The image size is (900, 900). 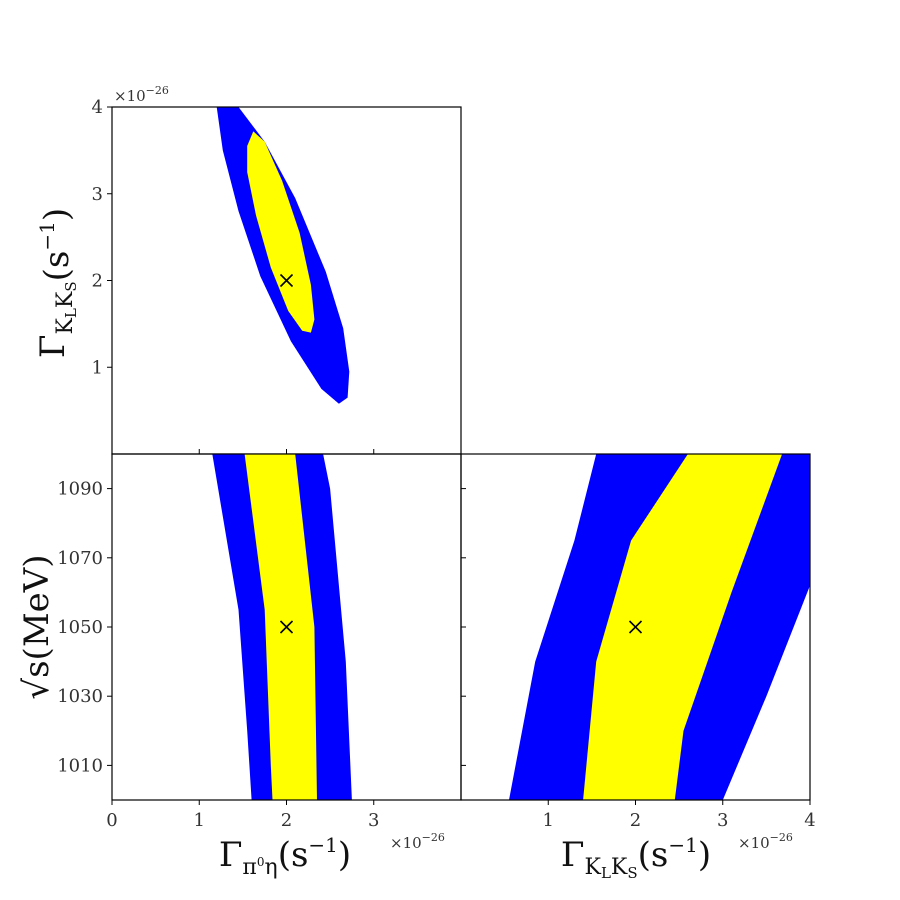 What do you see at coordinates (97, 194) in the screenshot?
I see `y-tick-label: 3` at bounding box center [97, 194].